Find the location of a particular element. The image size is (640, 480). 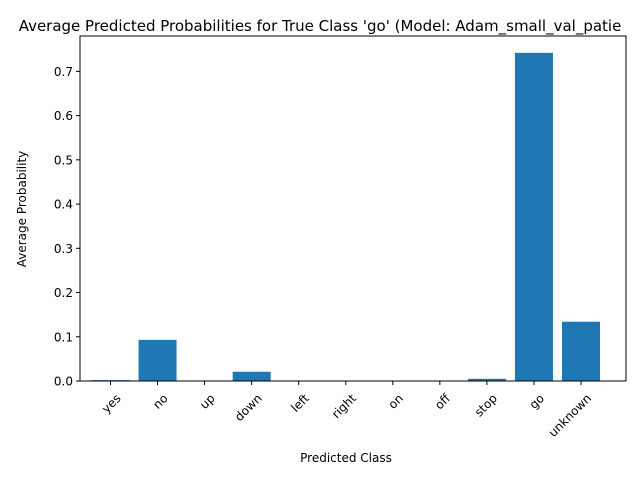

y-tick-label: 0.5 is located at coordinates (63, 160).